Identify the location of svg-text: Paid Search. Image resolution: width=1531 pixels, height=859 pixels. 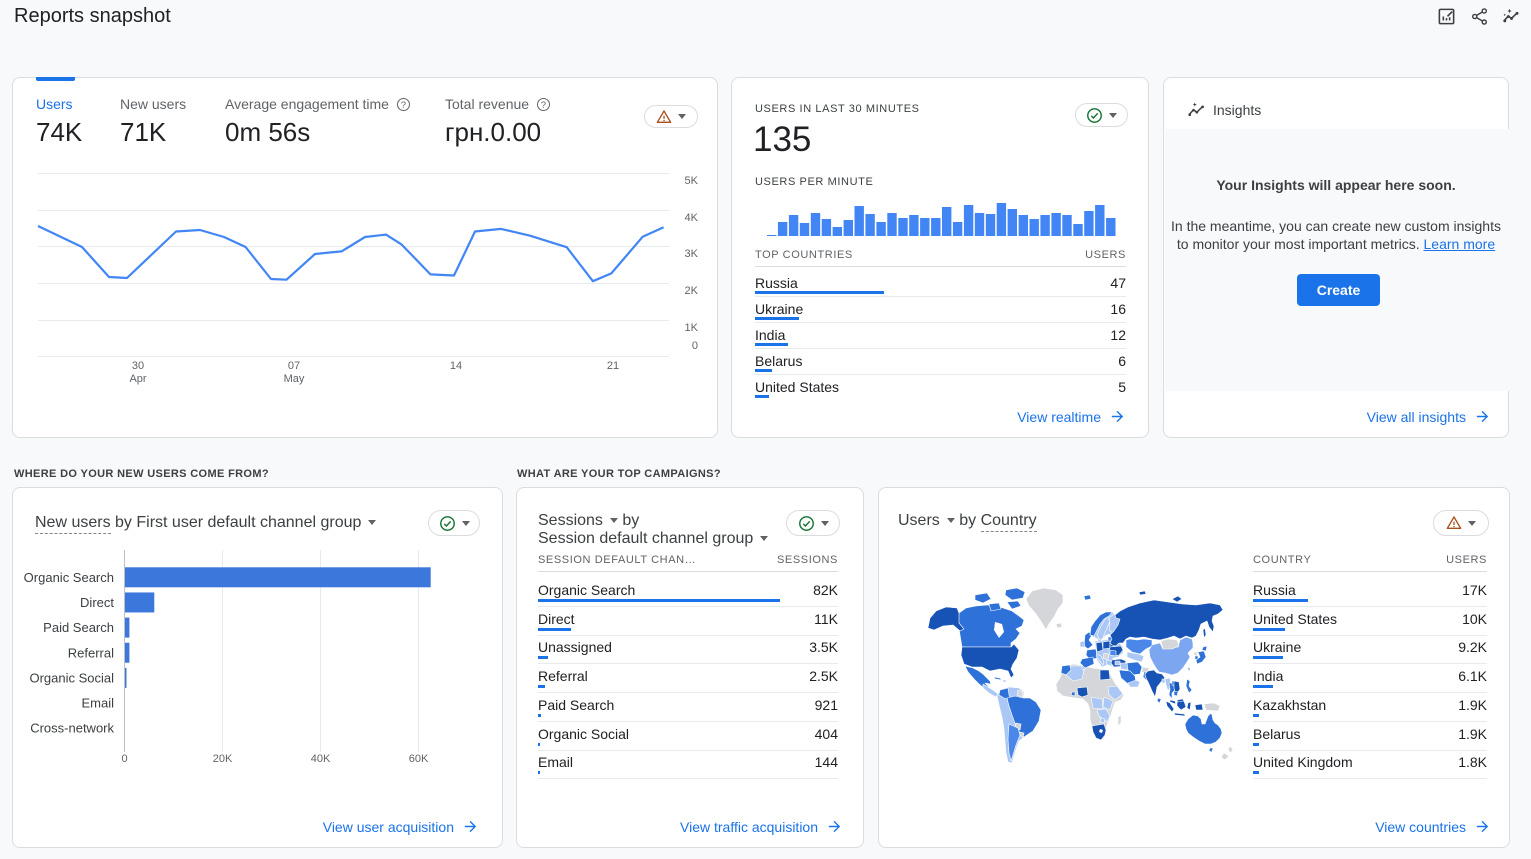
(78, 627).